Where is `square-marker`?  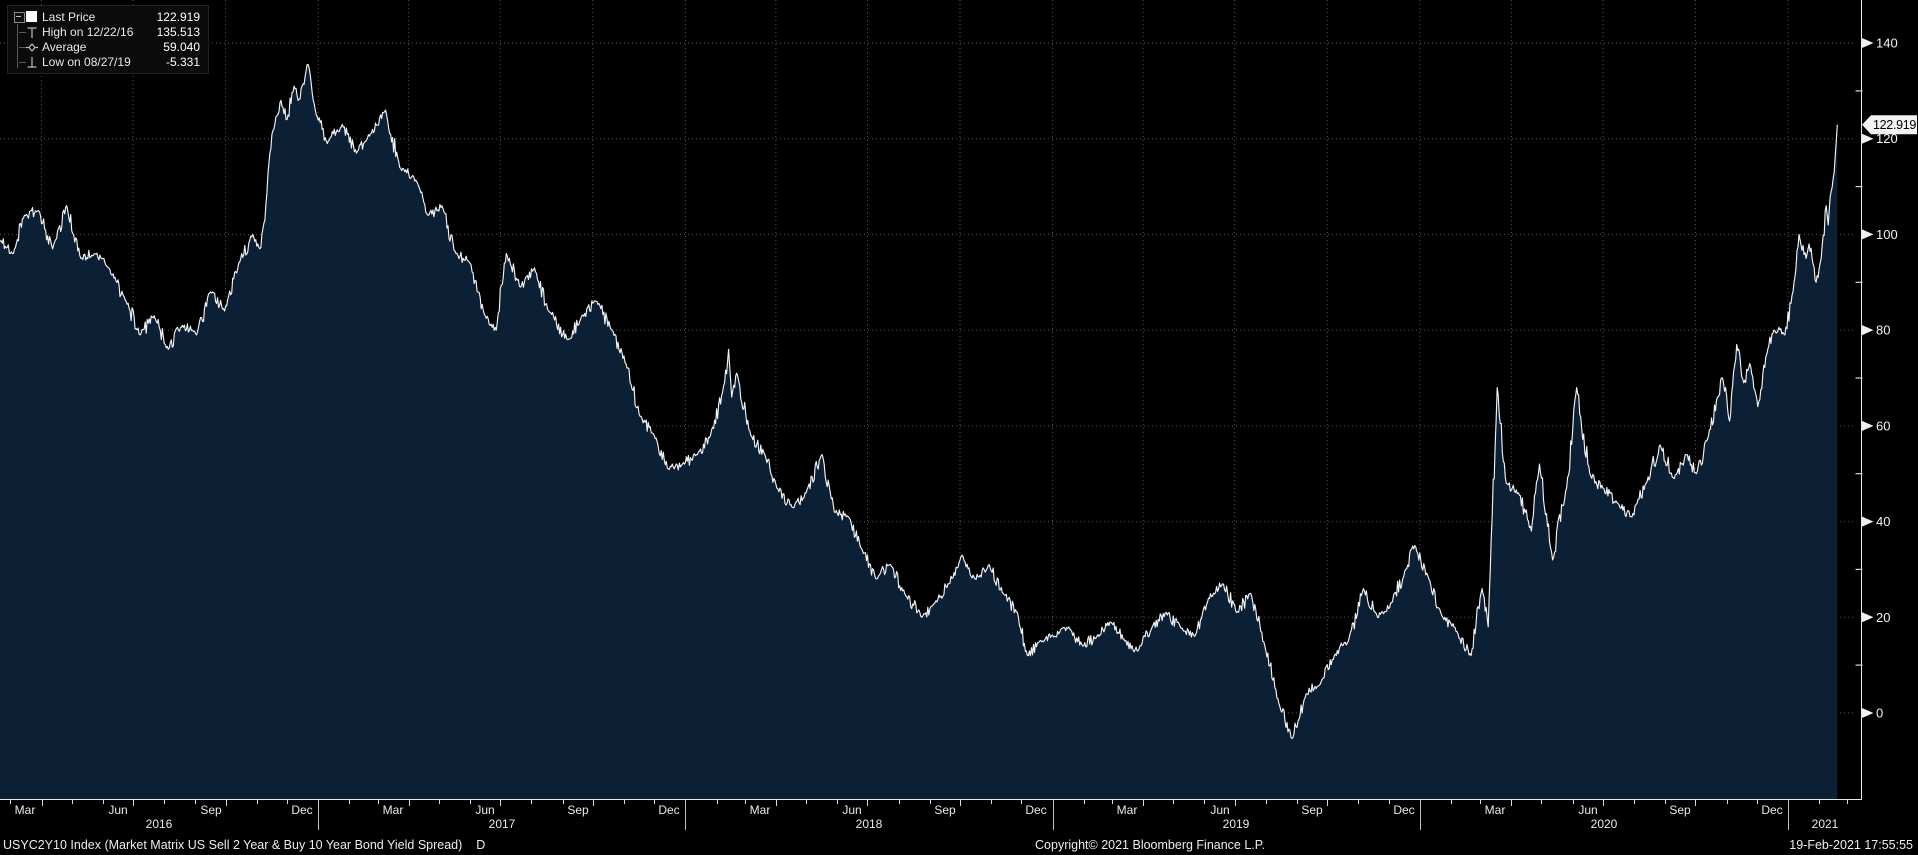
square-marker is located at coordinates (31, 16).